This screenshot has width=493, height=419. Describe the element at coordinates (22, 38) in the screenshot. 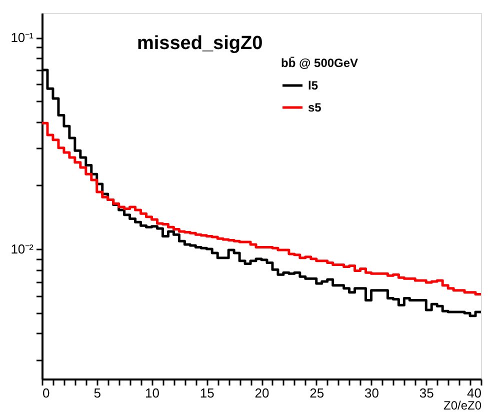

I see `y-tick-label: 10⁻¹` at that location.